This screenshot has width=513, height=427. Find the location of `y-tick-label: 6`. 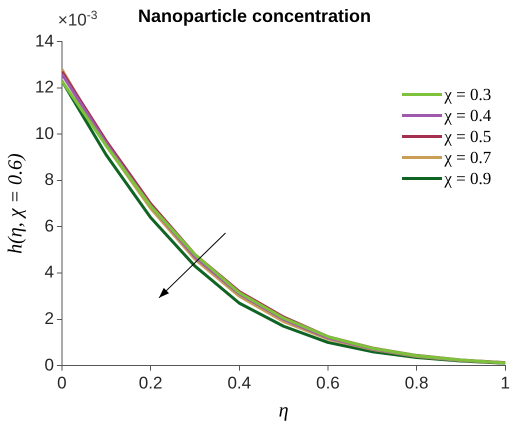

y-tick-label: 6 is located at coordinates (49, 226).